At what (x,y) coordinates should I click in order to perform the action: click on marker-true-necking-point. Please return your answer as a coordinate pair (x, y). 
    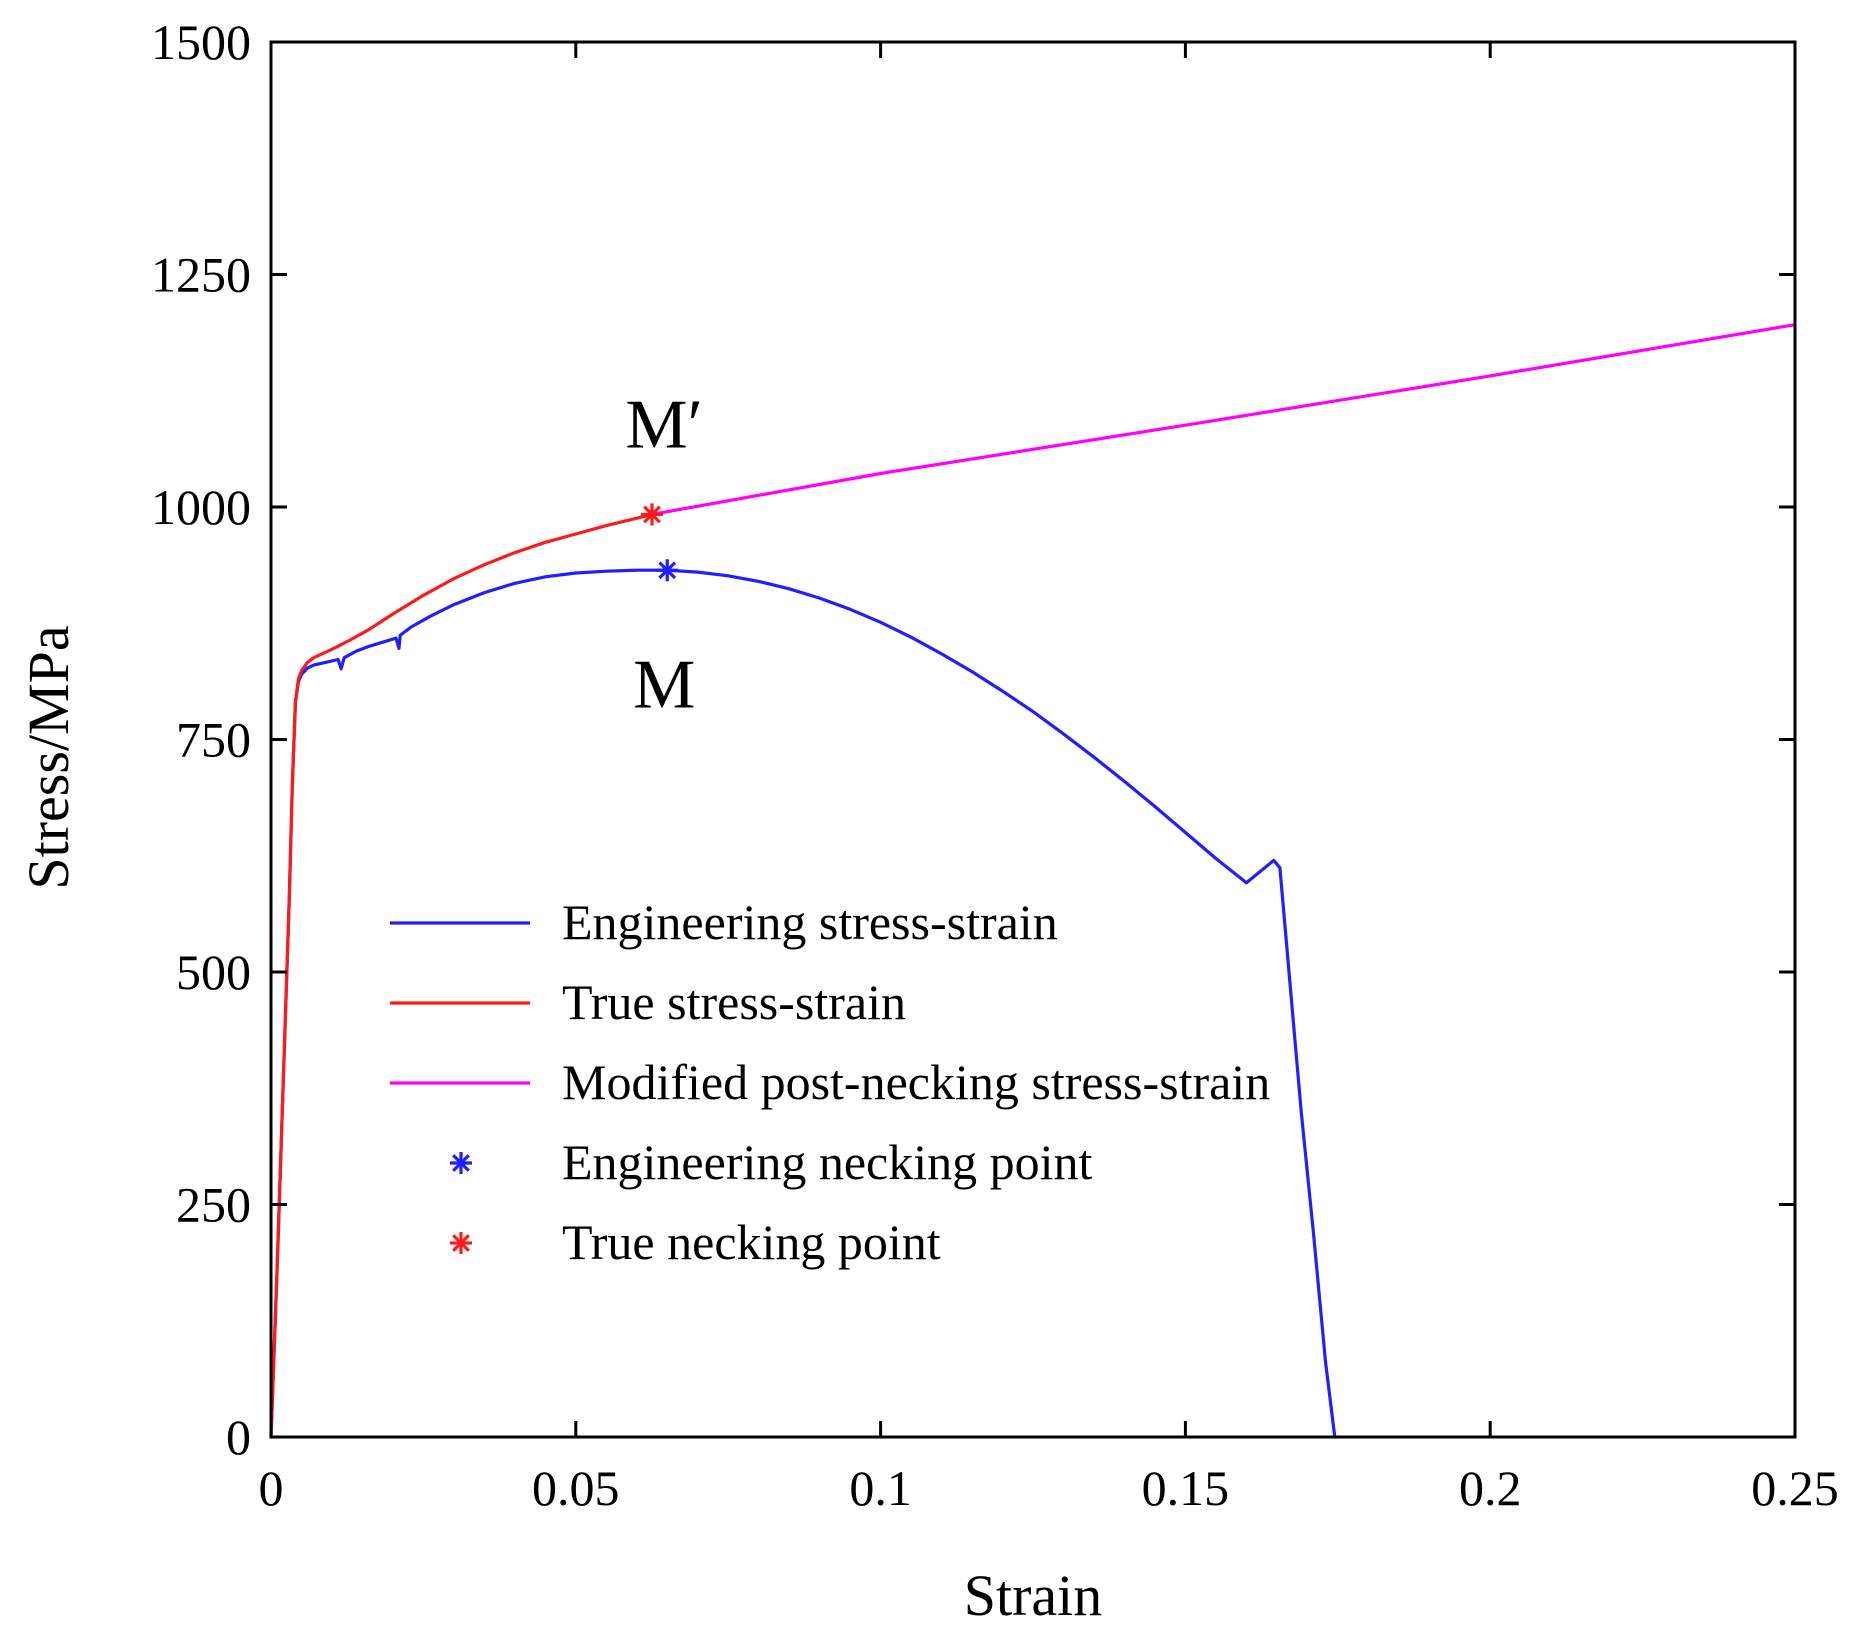
    Looking at the image, I should click on (652, 514).